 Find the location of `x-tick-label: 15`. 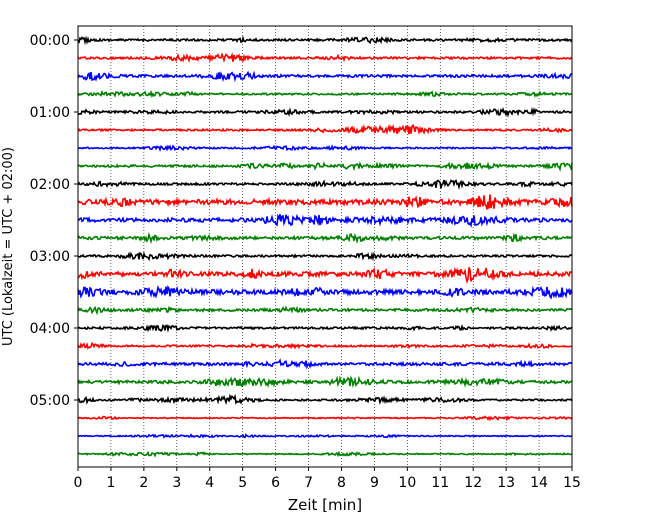

x-tick-label: 15 is located at coordinates (572, 483).